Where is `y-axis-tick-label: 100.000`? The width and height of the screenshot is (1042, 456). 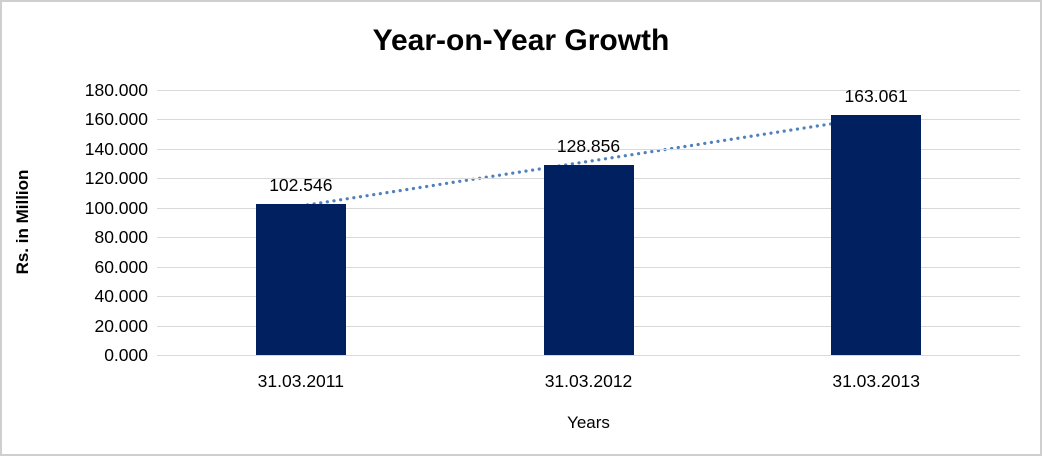
y-axis-tick-label: 100.000 is located at coordinates (116, 207).